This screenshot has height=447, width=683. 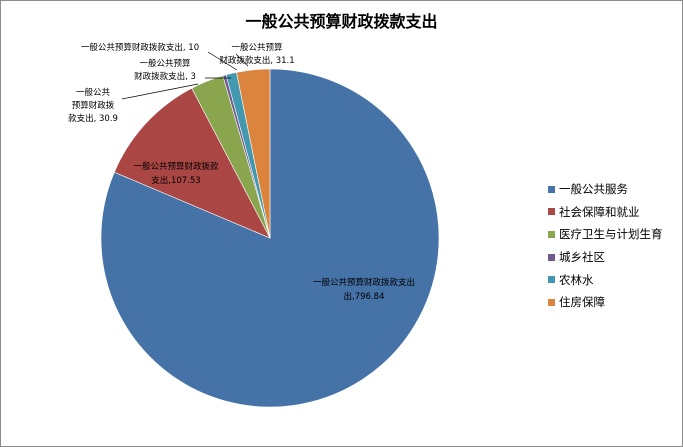 I want to click on data-label-6-line-2: 财政拨款支出, 31.1, so click(x=256, y=60).